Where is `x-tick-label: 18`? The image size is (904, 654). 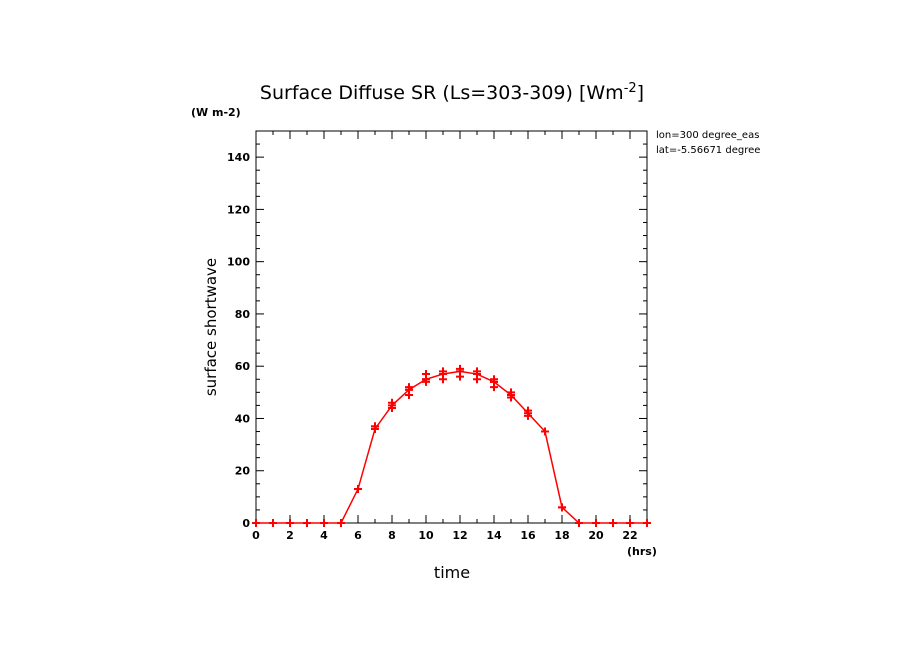 x-tick-label: 18 is located at coordinates (561, 535).